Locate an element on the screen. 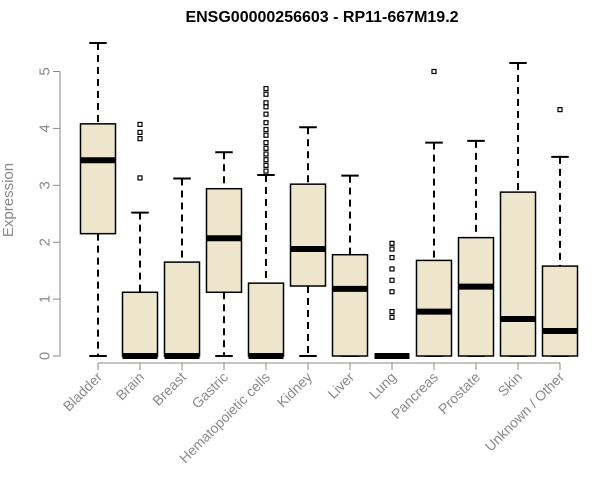  box-breast is located at coordinates (182, 268).